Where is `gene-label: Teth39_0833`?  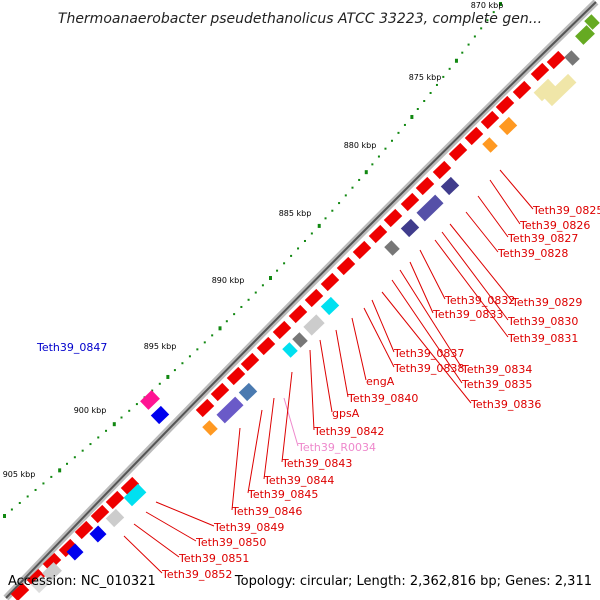 gene-label: Teth39_0833 is located at coordinates (467, 314).